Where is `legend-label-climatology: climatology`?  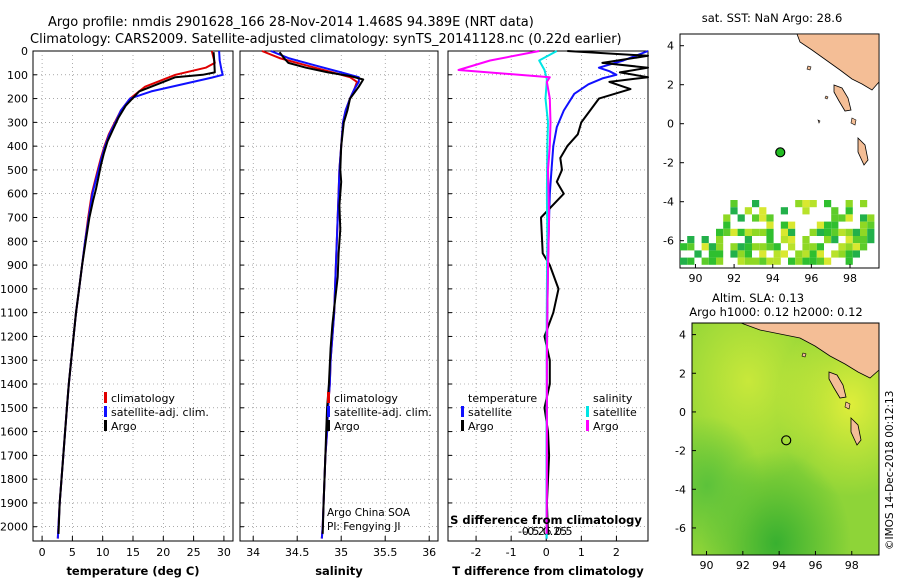 legend-label-climatology: climatology is located at coordinates (143, 398).